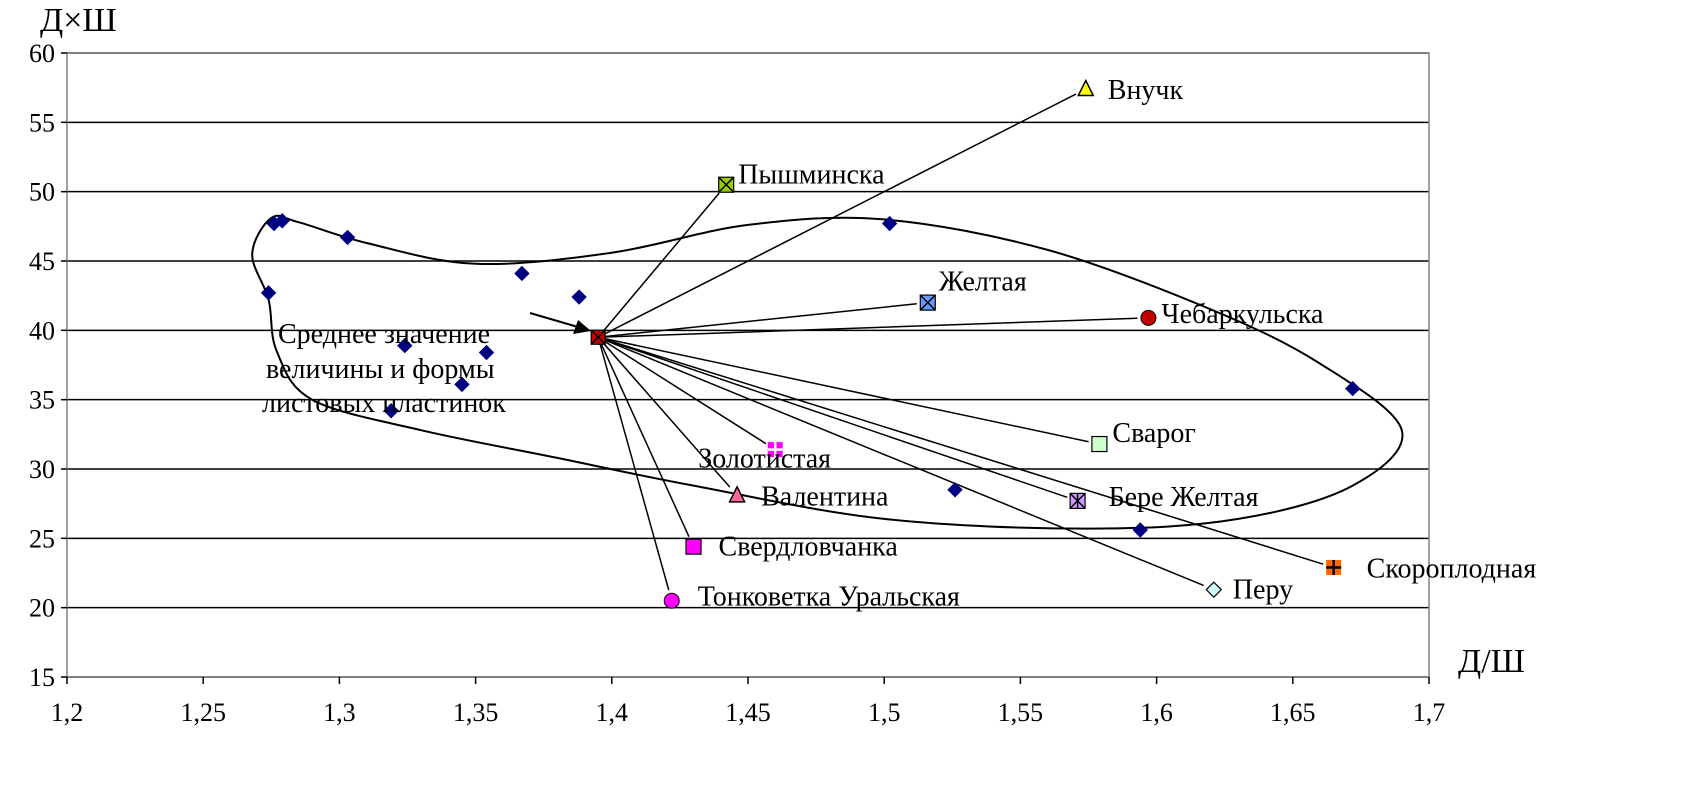 The width and height of the screenshot is (1693, 791). I want to click on ray-сварог, so click(843, 389).